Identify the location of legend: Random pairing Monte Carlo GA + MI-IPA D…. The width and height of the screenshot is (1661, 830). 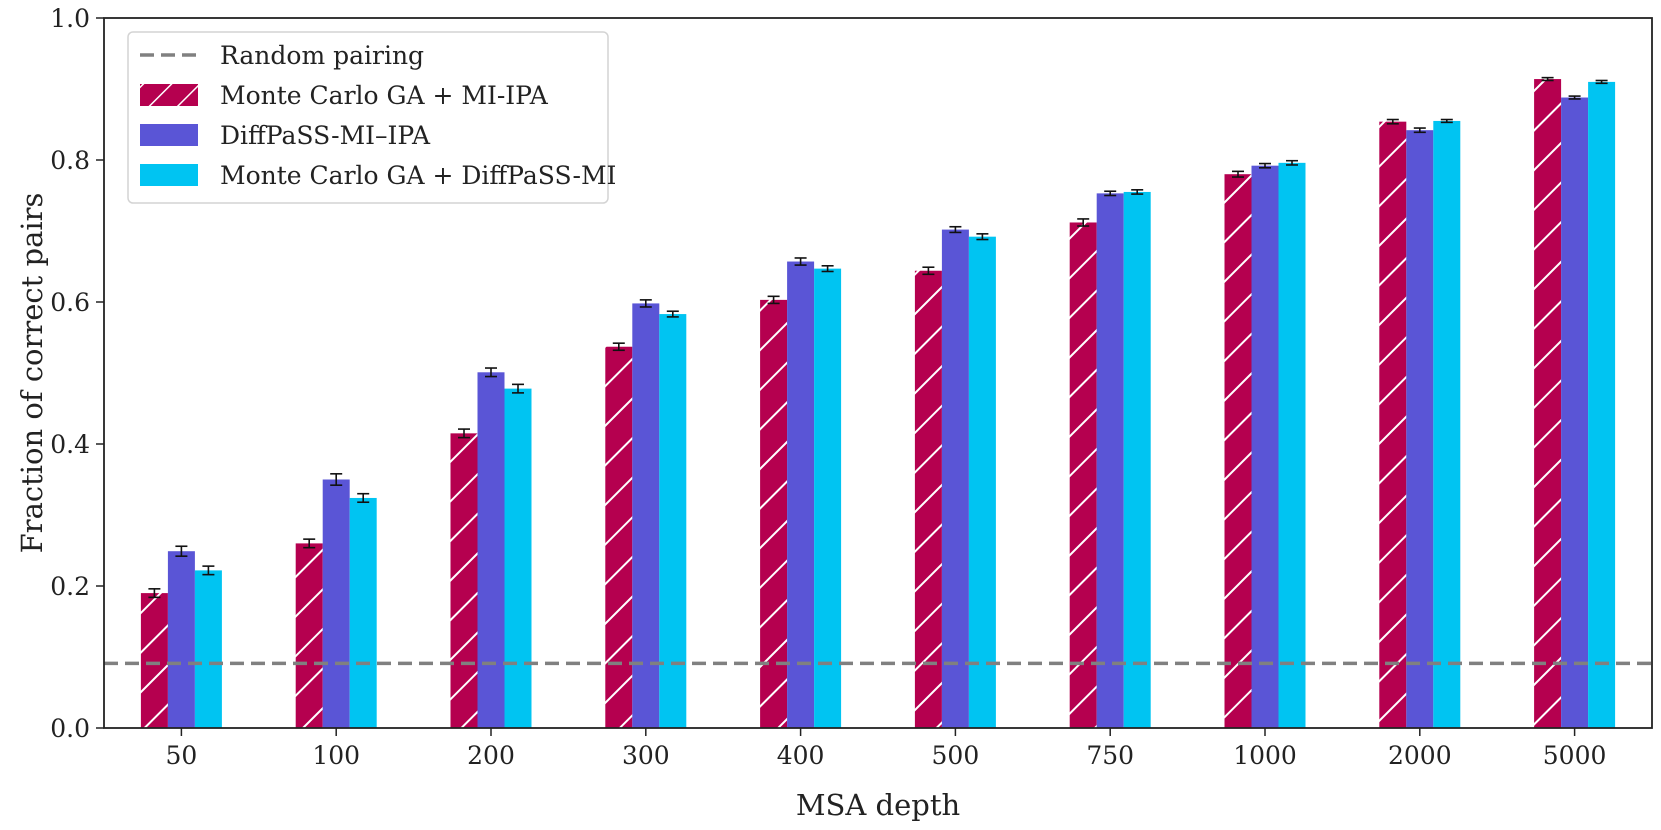
(371, 117).